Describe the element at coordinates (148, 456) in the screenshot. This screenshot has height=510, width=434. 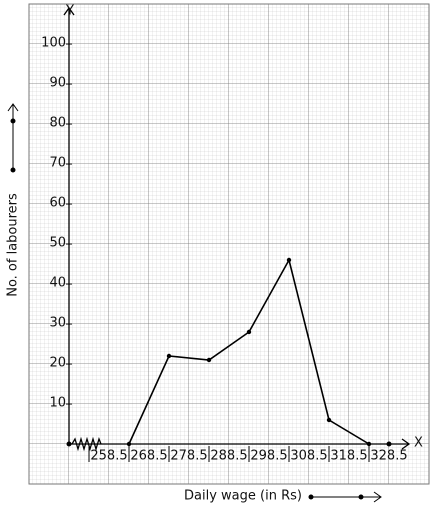
I see `x-tick-label: 268.5` at that location.